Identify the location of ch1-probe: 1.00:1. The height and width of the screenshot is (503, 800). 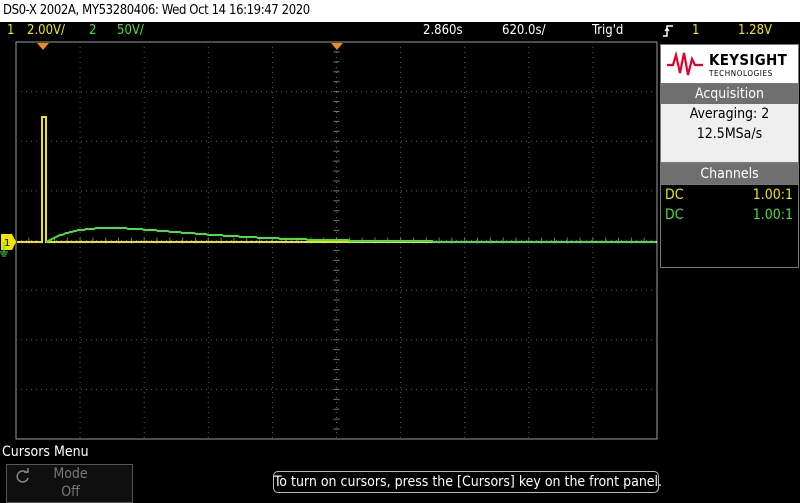
(772, 195).